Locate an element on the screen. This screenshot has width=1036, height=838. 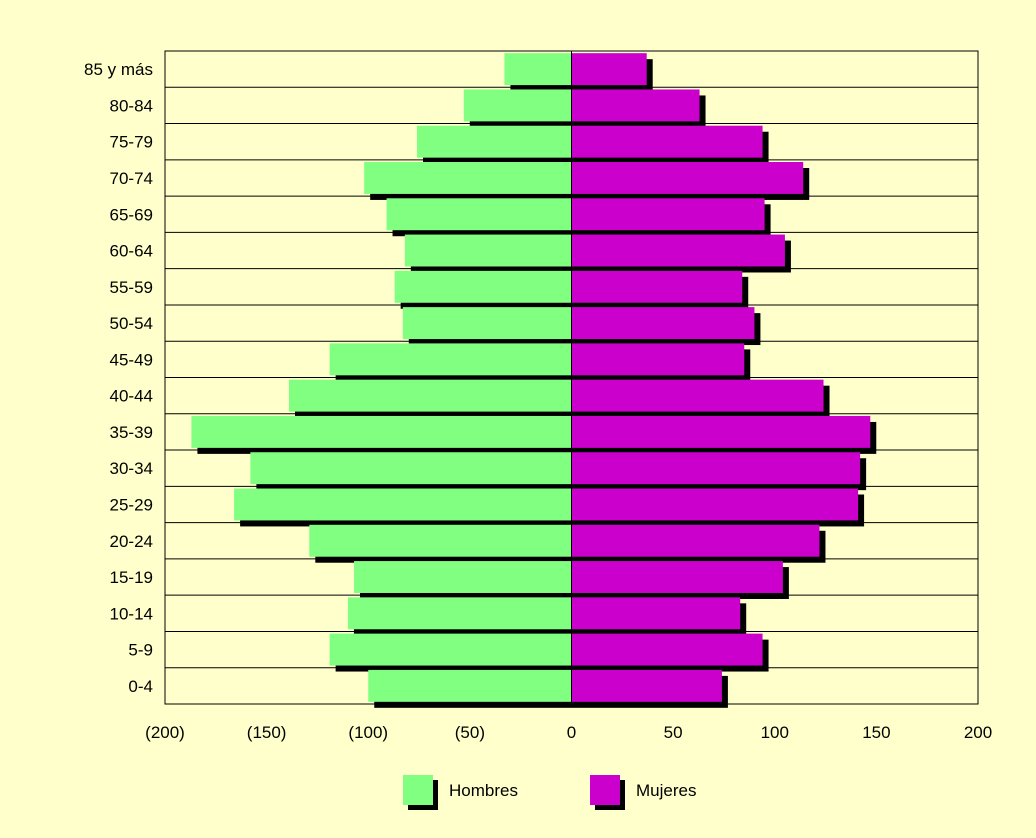
y-tick-label: 80-84 is located at coordinates (131, 105).